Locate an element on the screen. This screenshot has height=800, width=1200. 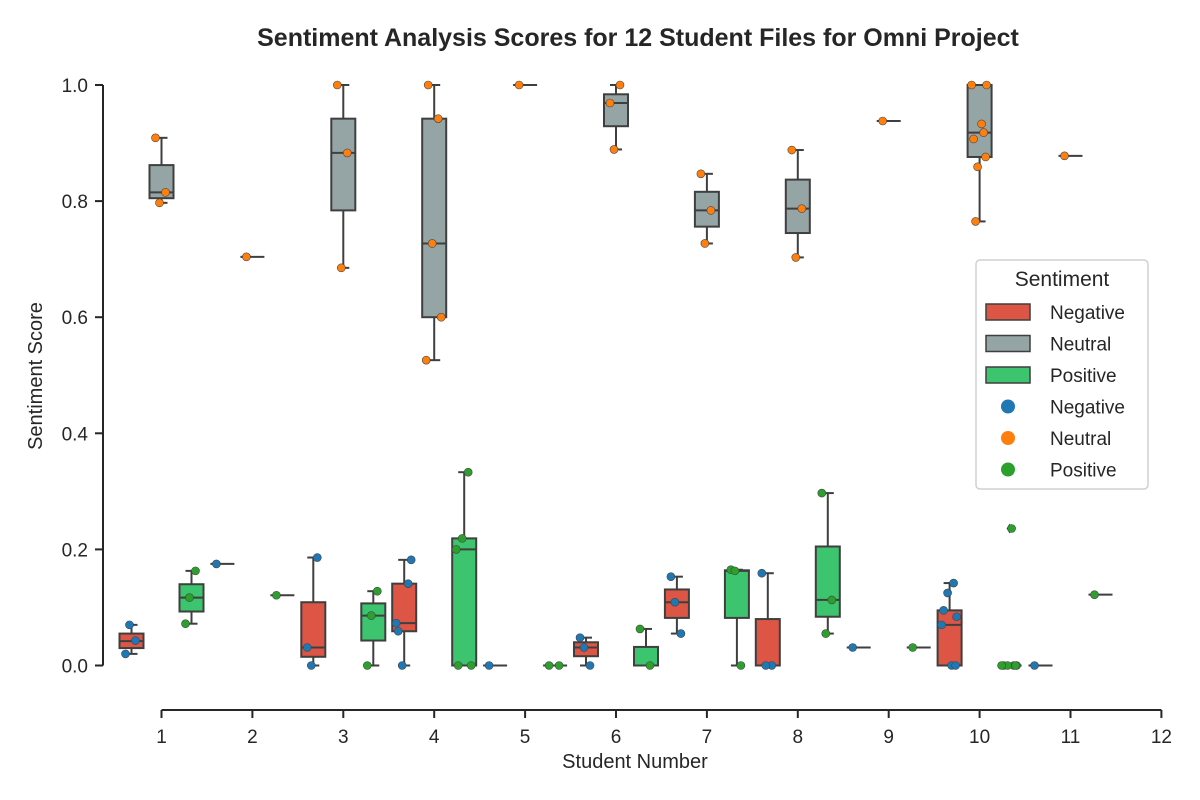
x-tick-label: 7 is located at coordinates (707, 737).